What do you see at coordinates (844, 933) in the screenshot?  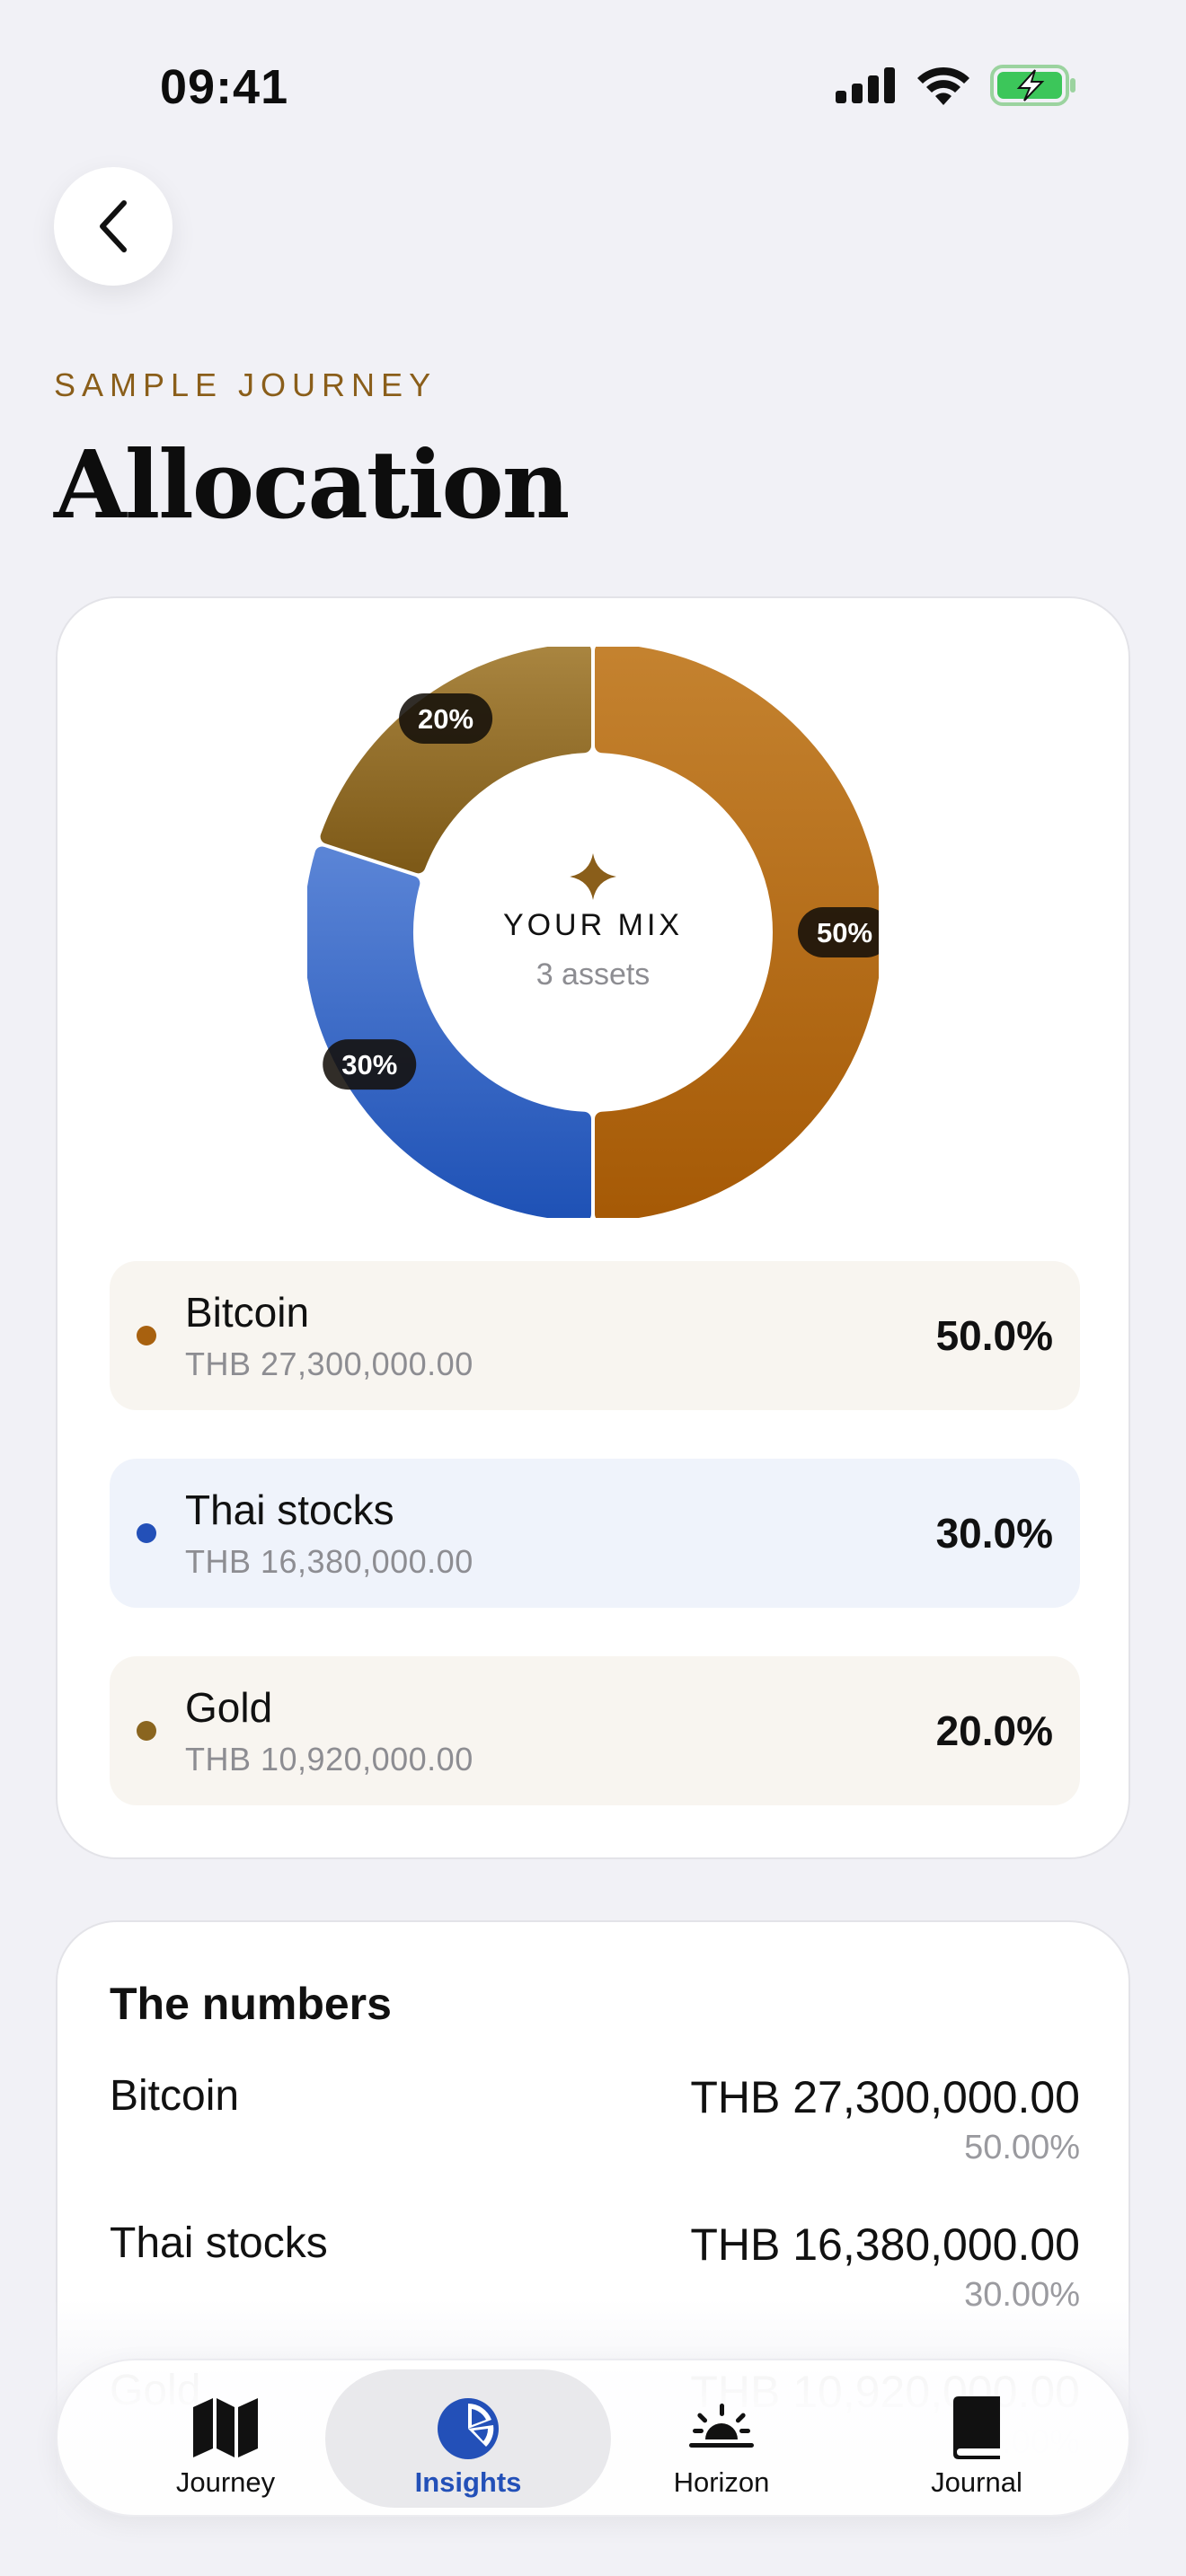 I see `donut-label-text: 50%` at bounding box center [844, 933].